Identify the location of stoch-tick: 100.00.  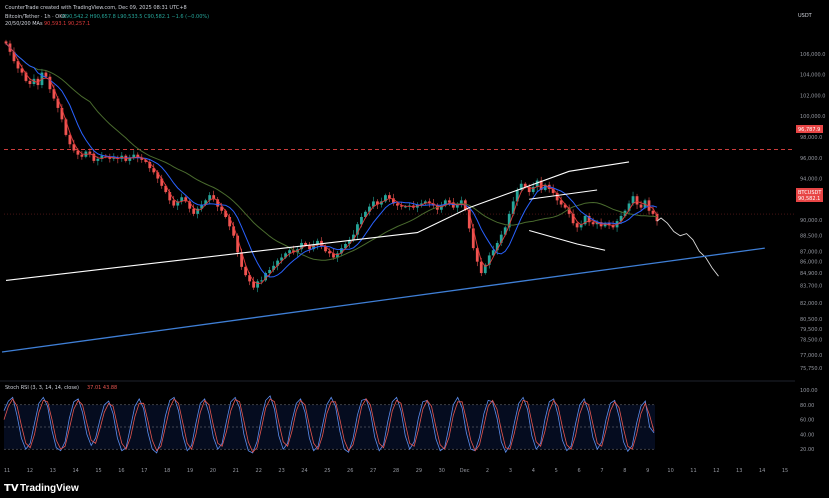
(809, 391).